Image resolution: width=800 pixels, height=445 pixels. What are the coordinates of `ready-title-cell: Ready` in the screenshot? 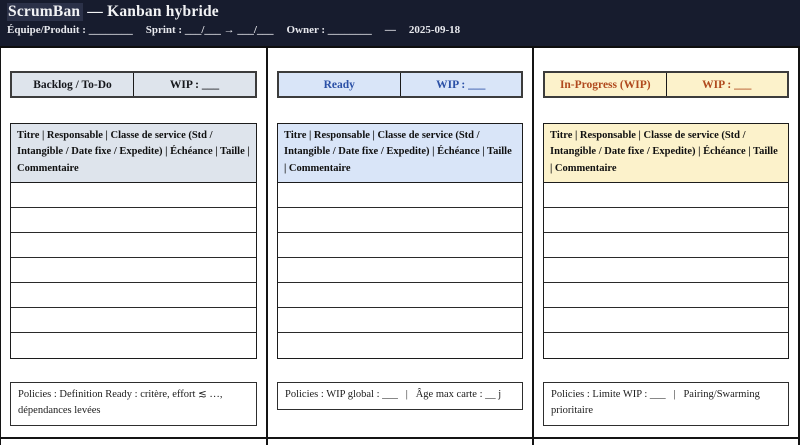 It's located at (340, 84).